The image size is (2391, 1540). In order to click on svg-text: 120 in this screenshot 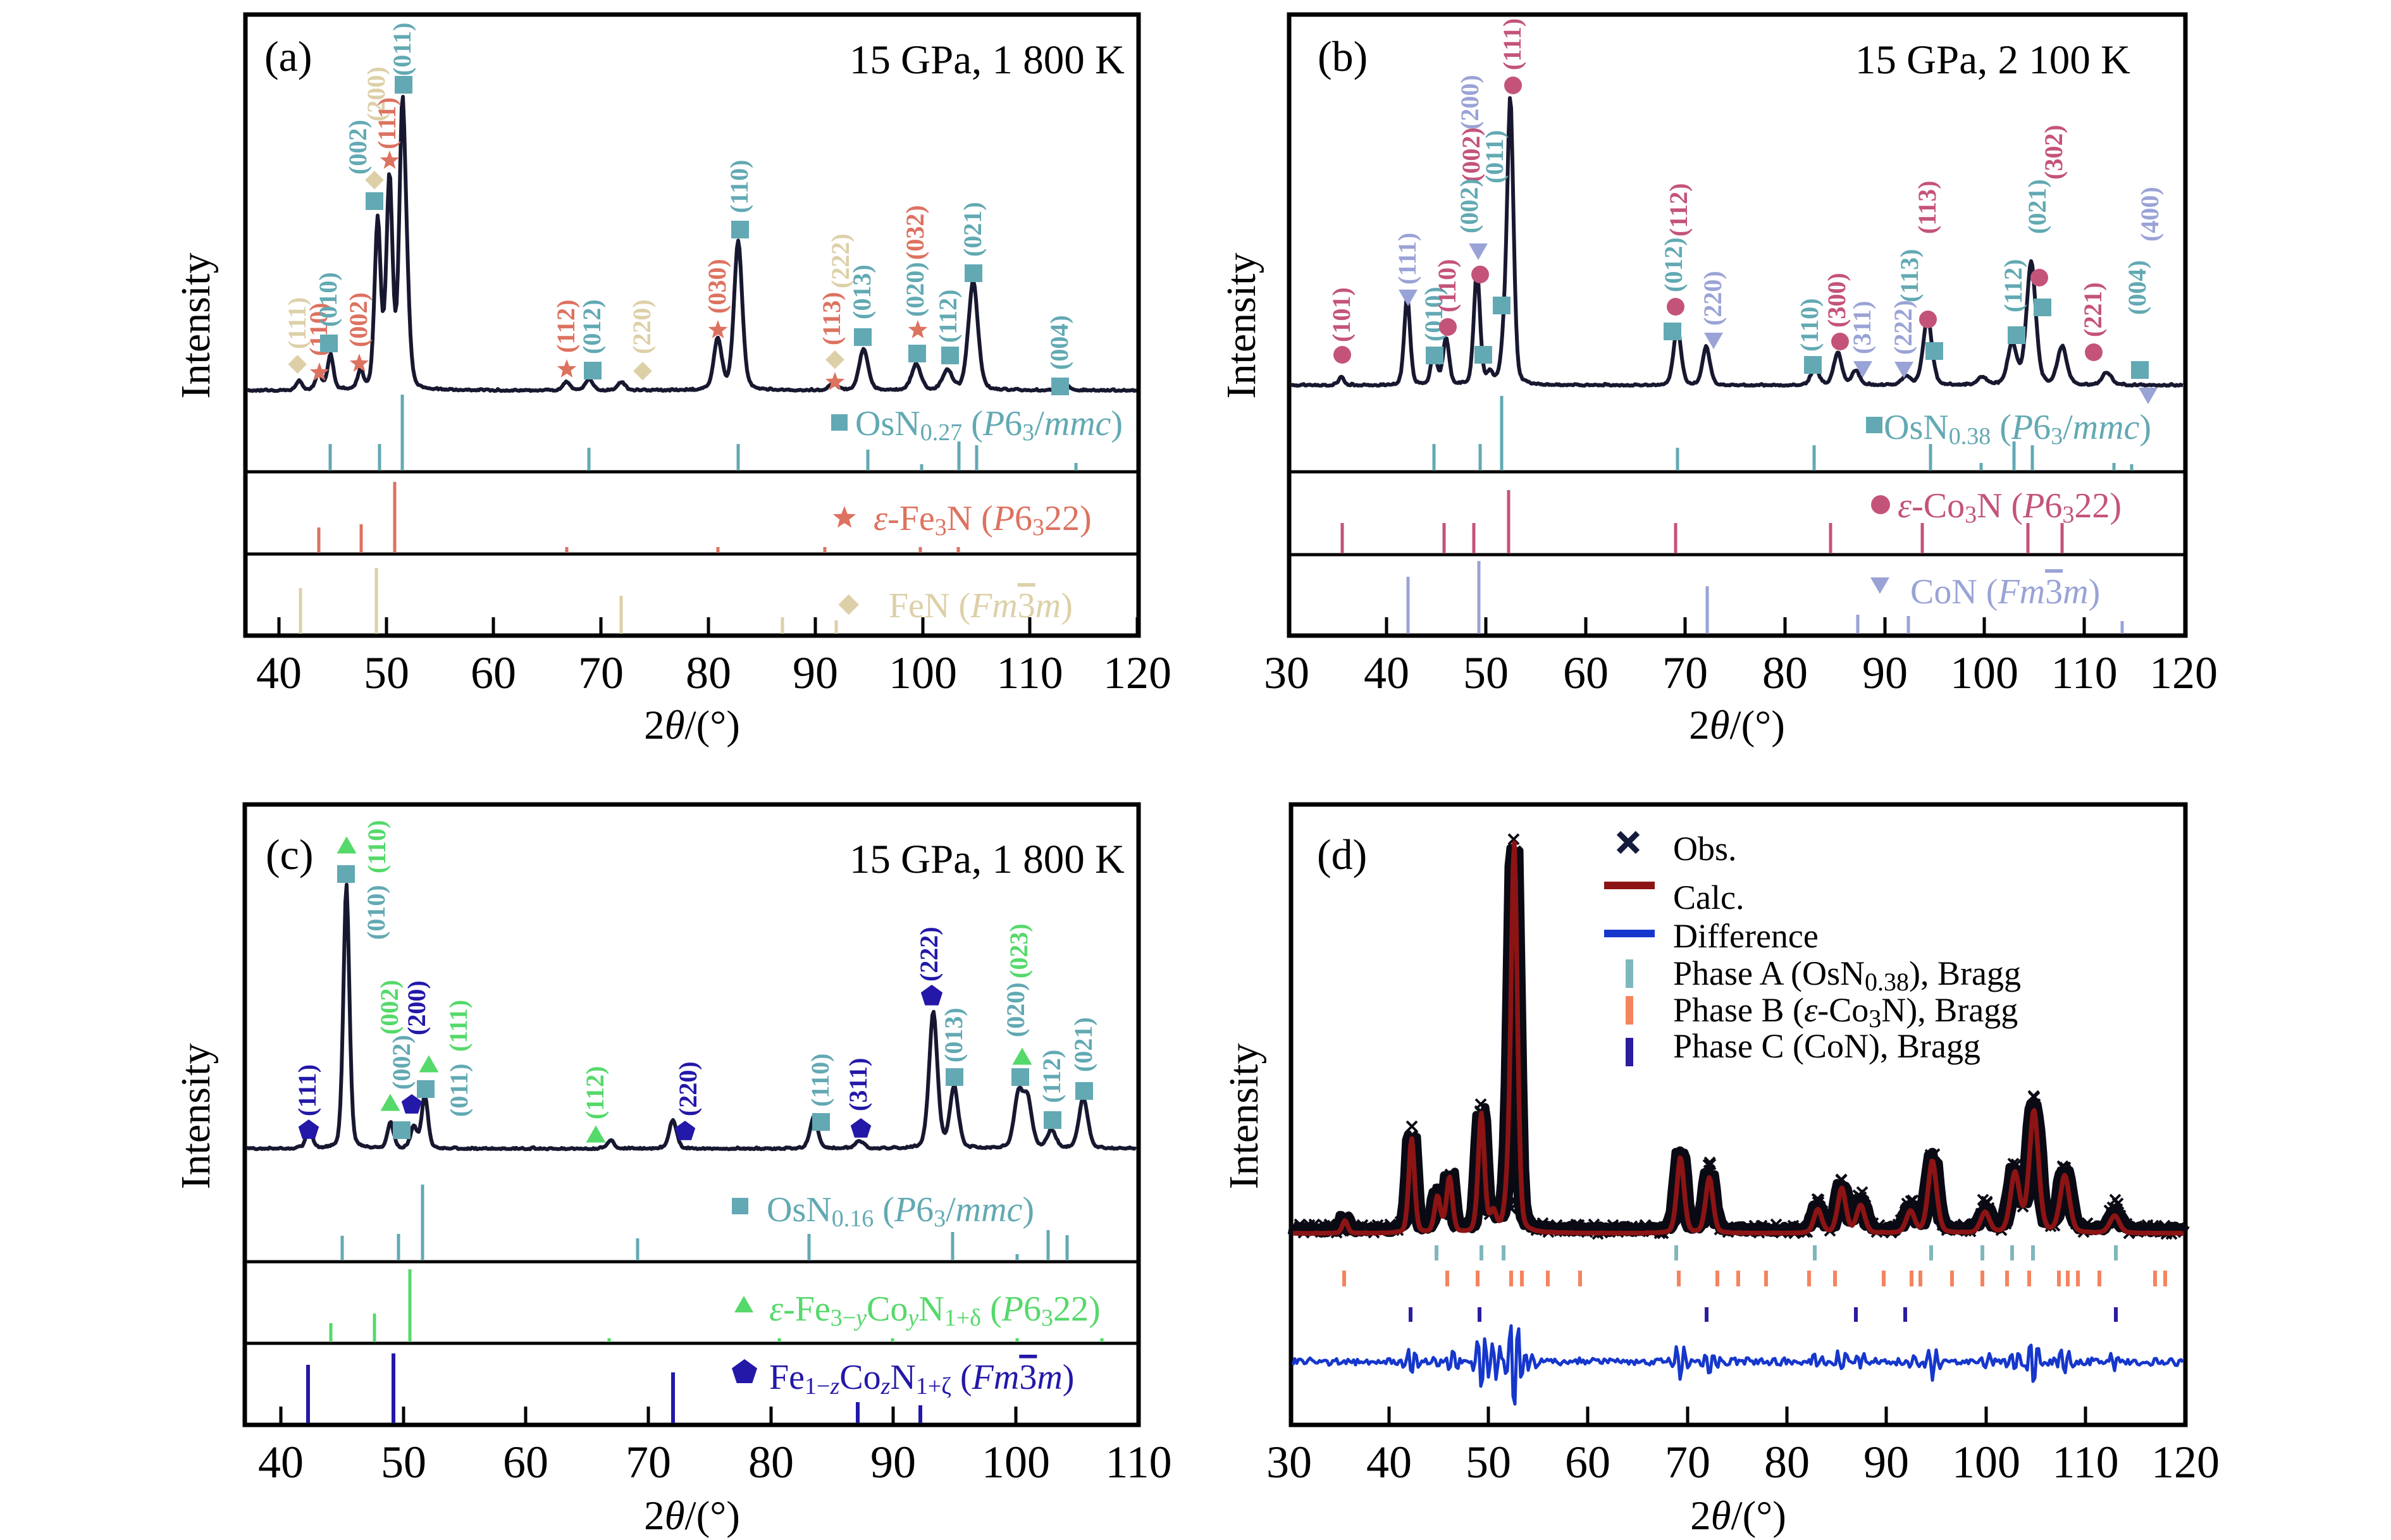, I will do `click(2183, 673)`.